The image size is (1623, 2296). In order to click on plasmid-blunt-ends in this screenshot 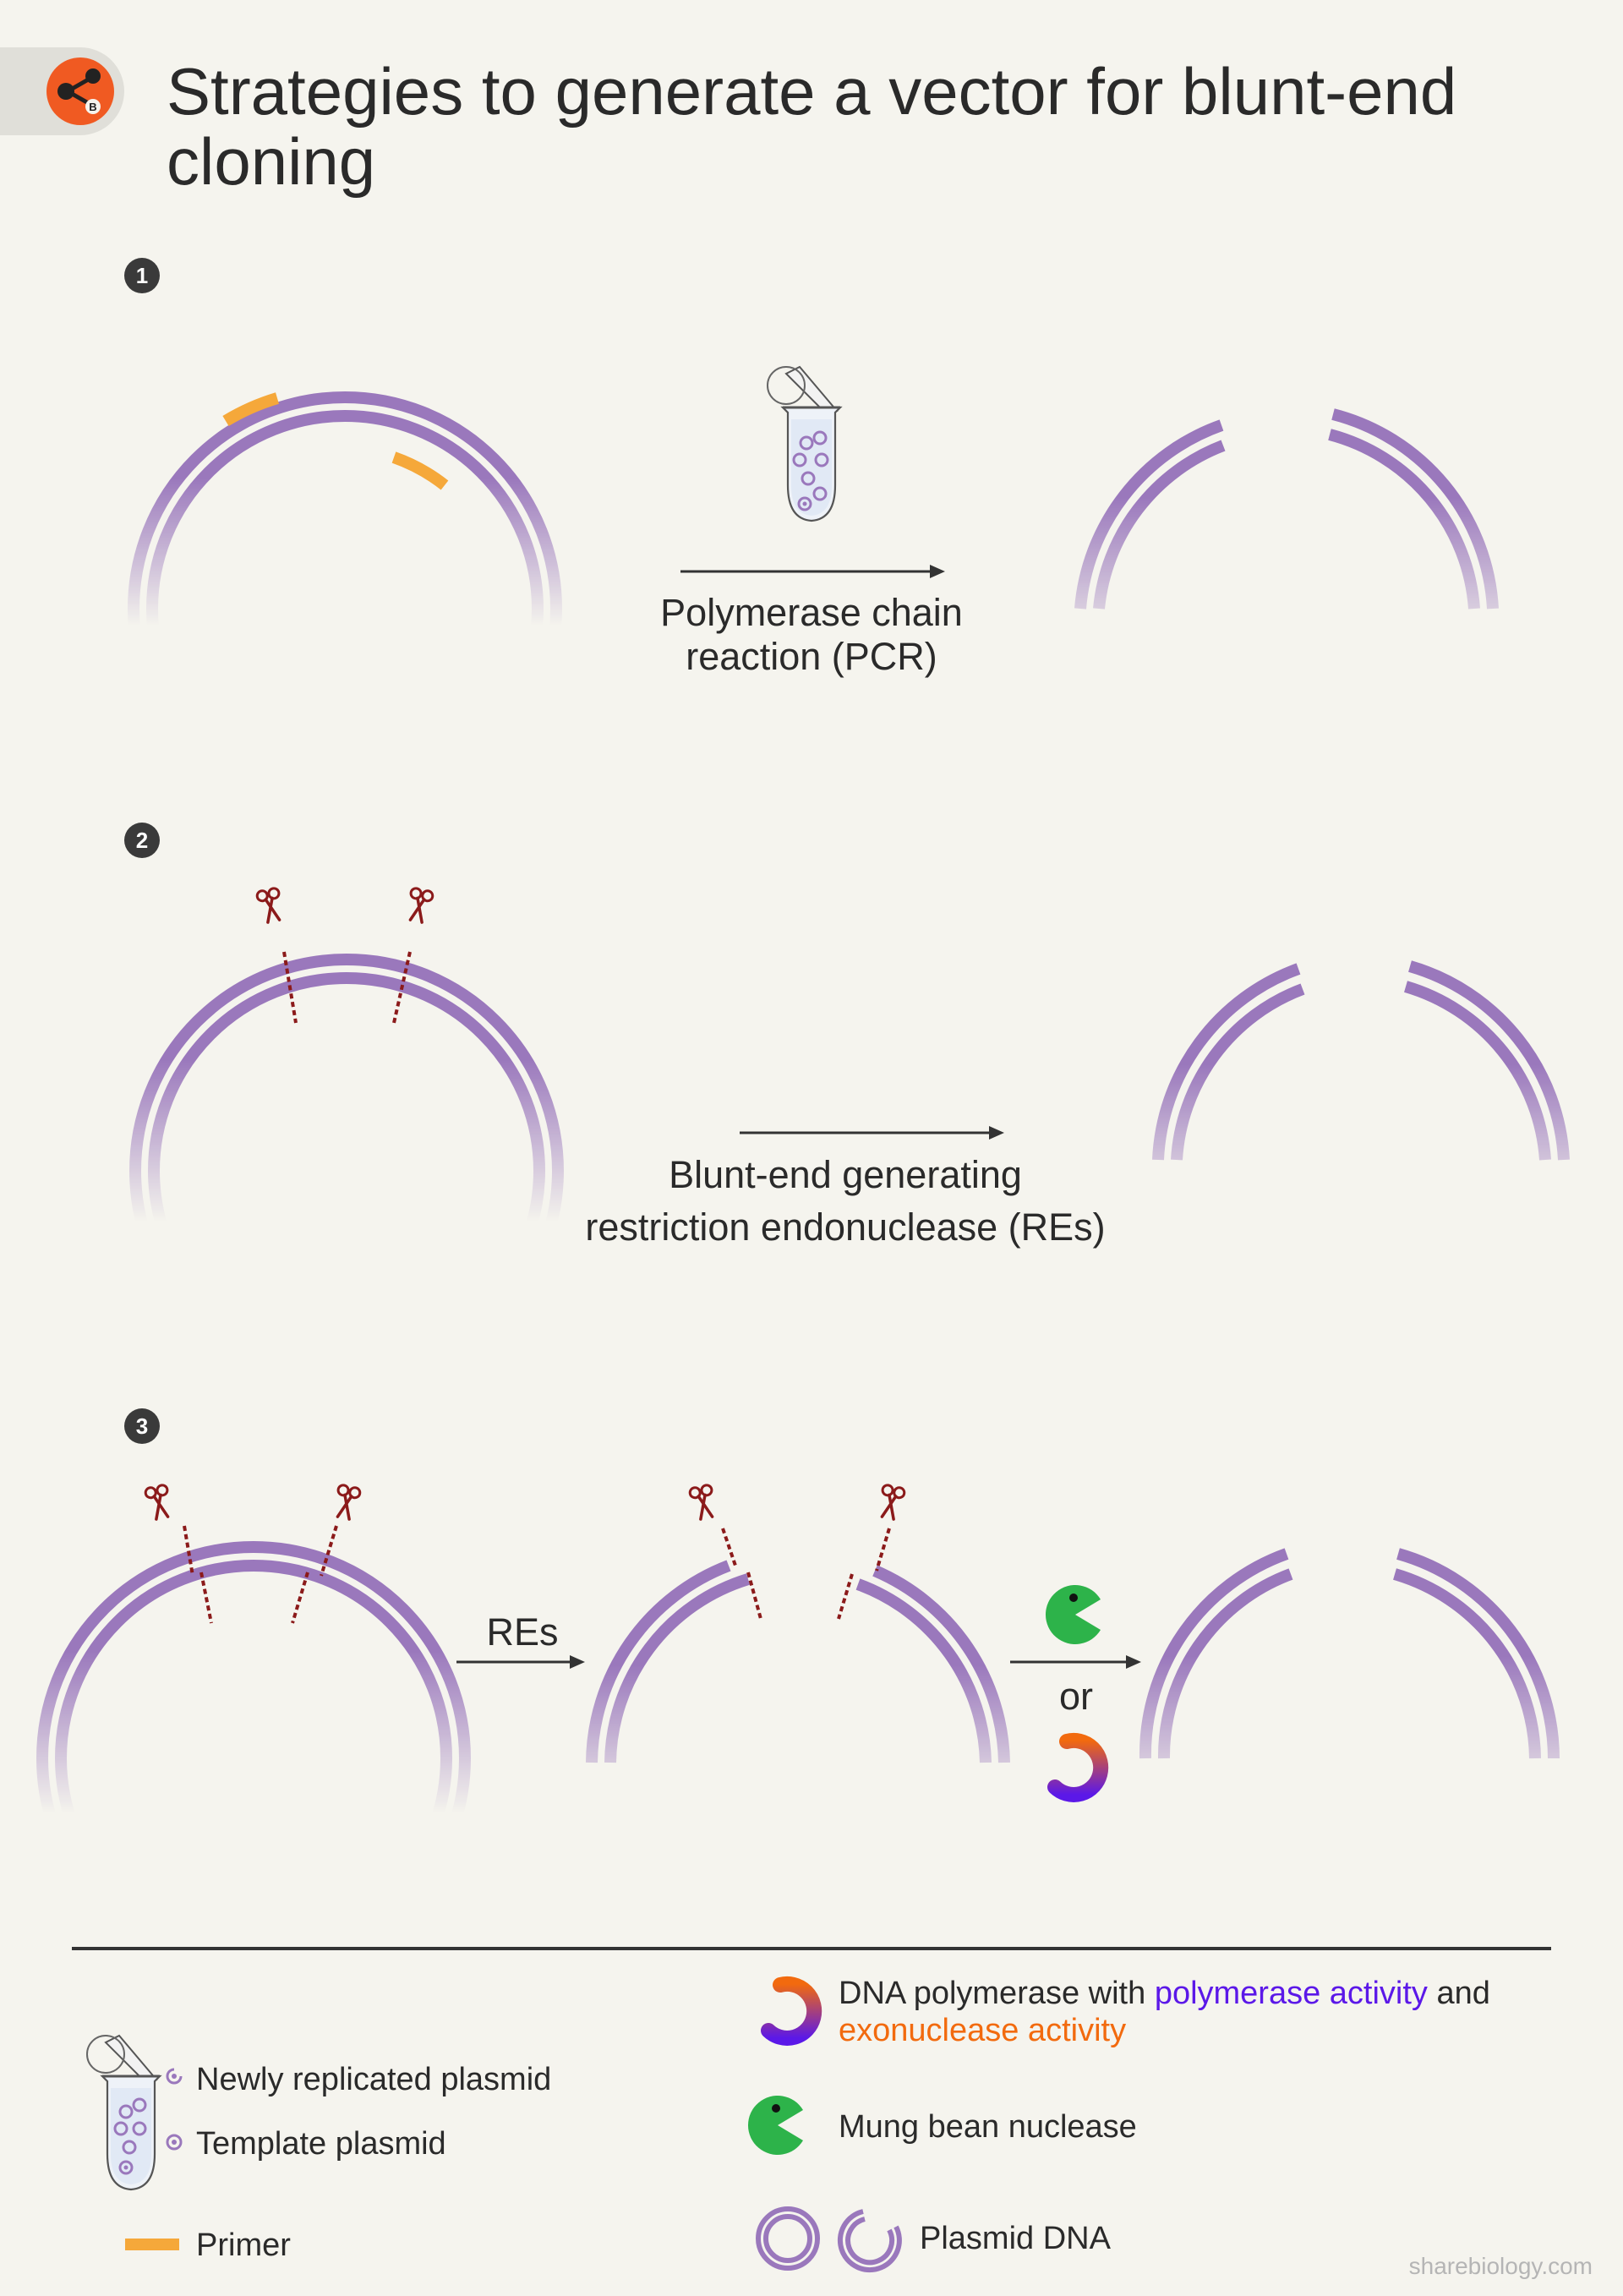, I will do `click(1349, 1653)`.